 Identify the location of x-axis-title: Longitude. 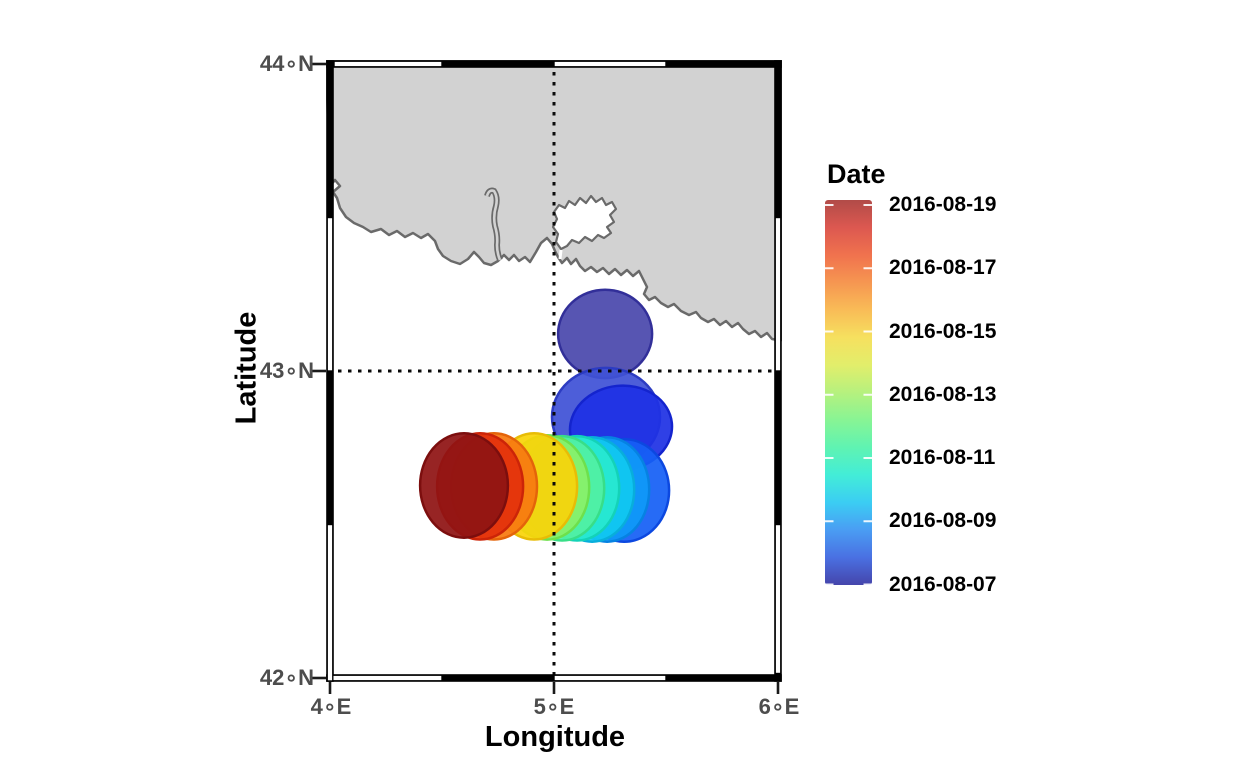
(555, 737).